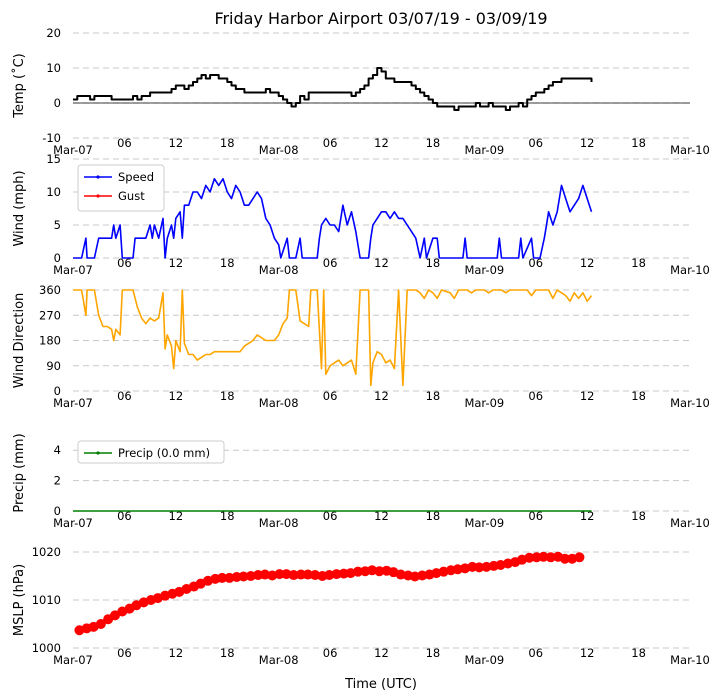 The image size is (722, 700). Describe the element at coordinates (19, 600) in the screenshot. I see `y-axis-label: MSLP (hPa)` at that location.